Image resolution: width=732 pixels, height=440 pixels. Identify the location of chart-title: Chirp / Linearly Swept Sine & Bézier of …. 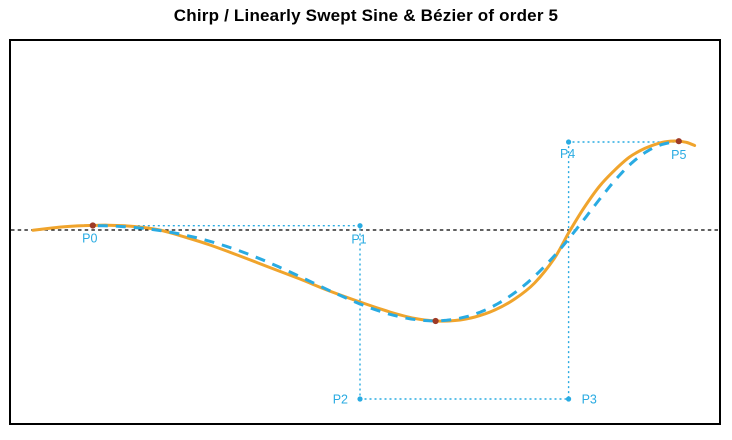
(366, 15).